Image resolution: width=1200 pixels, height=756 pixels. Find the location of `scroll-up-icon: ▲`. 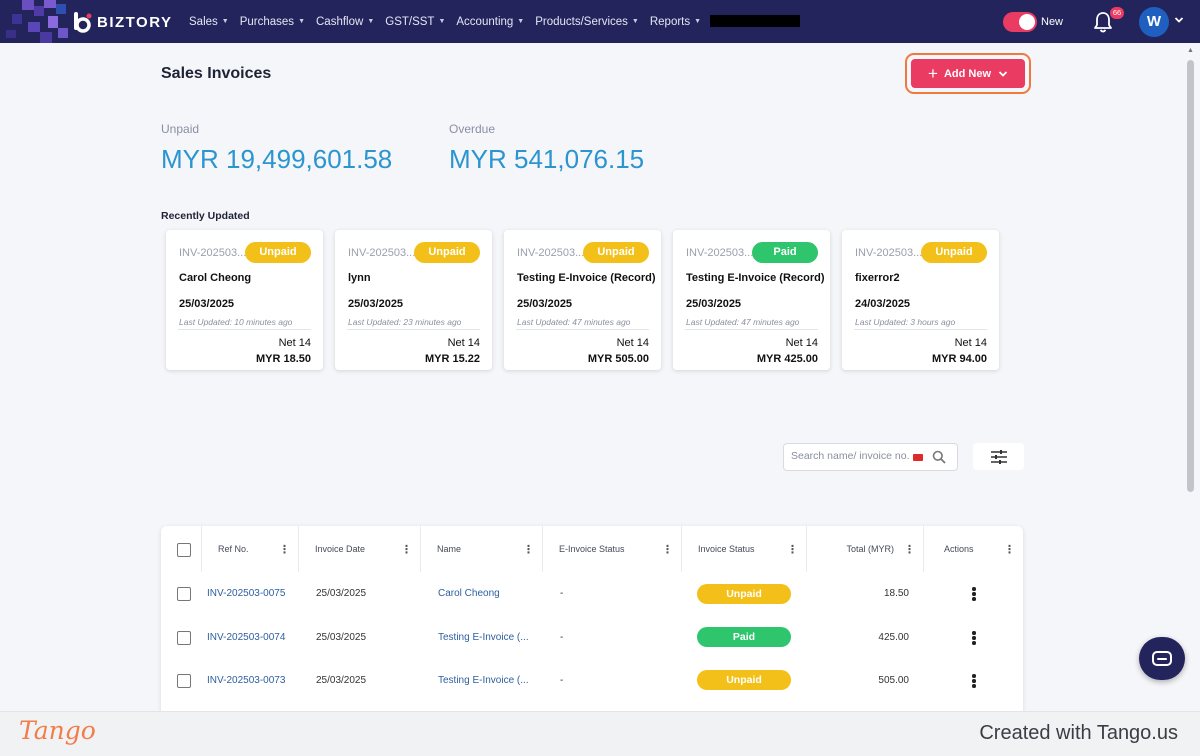

scroll-up-icon: ▲ is located at coordinates (1190, 50).